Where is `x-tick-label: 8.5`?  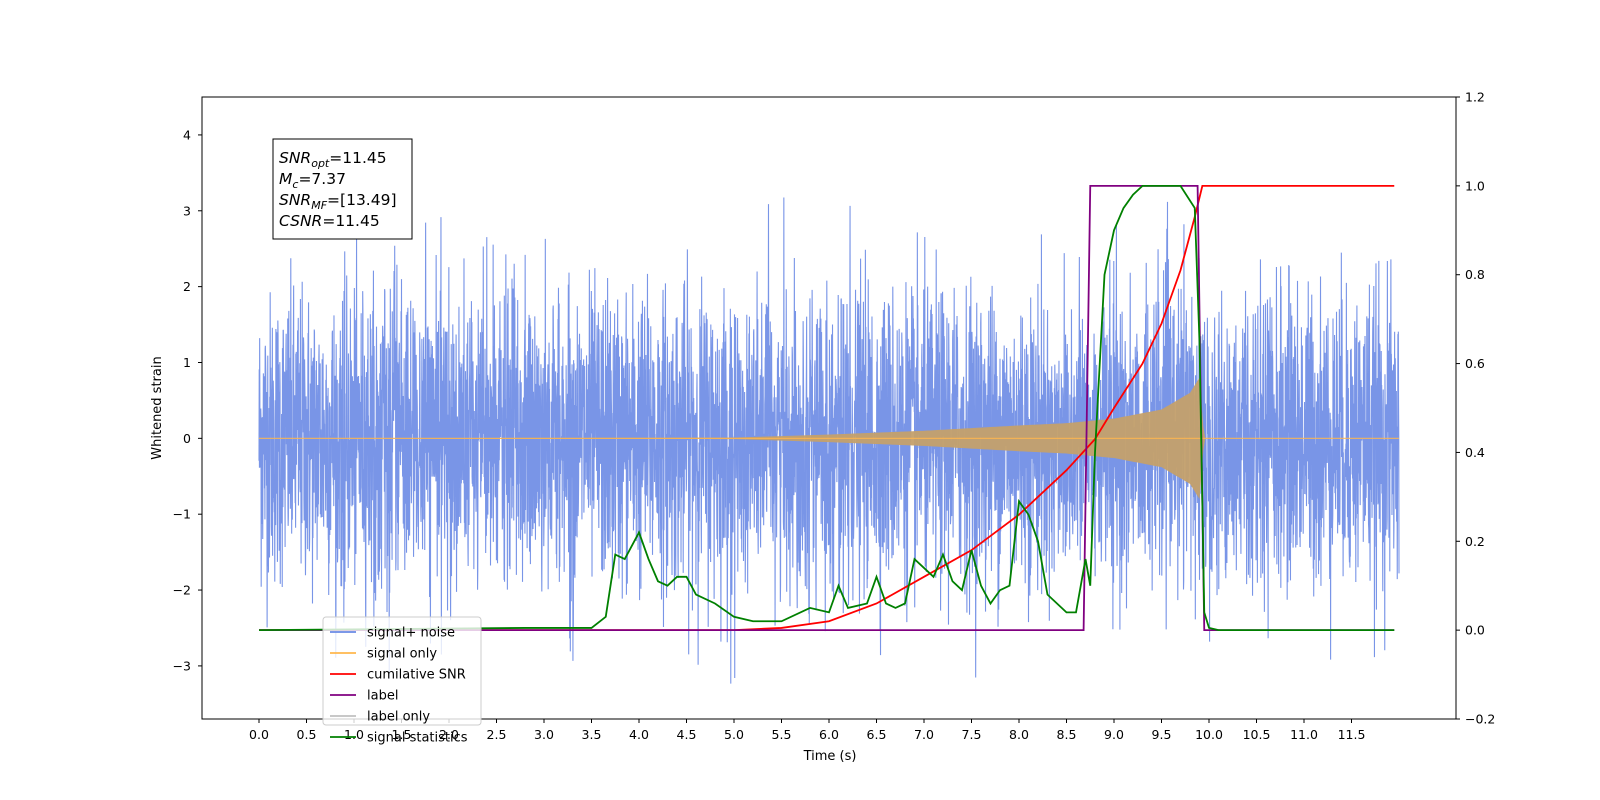 x-tick-label: 8.5 is located at coordinates (1067, 734).